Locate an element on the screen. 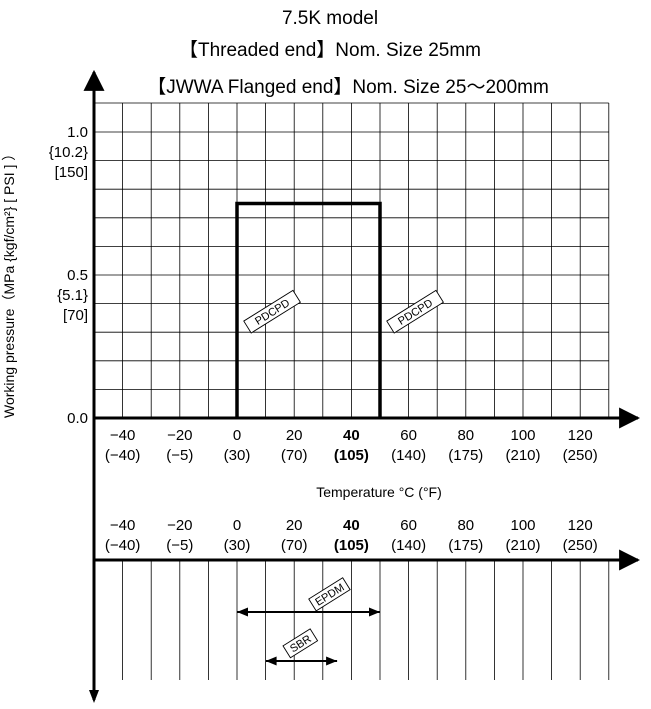 Image resolution: width=651 pixels, height=709 pixels. range-tag: SBR is located at coordinates (300, 643).